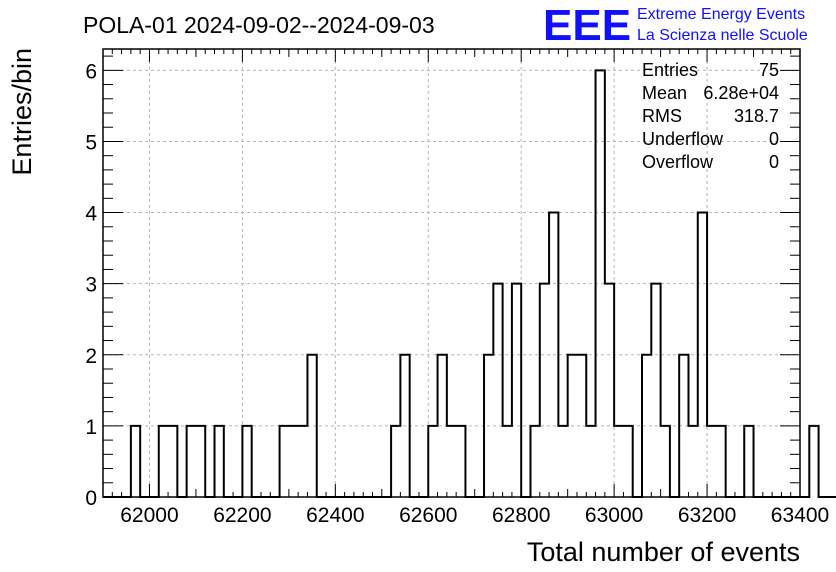 This screenshot has width=836, height=572. I want to click on stats-label-overflow: Overflow, so click(678, 162).